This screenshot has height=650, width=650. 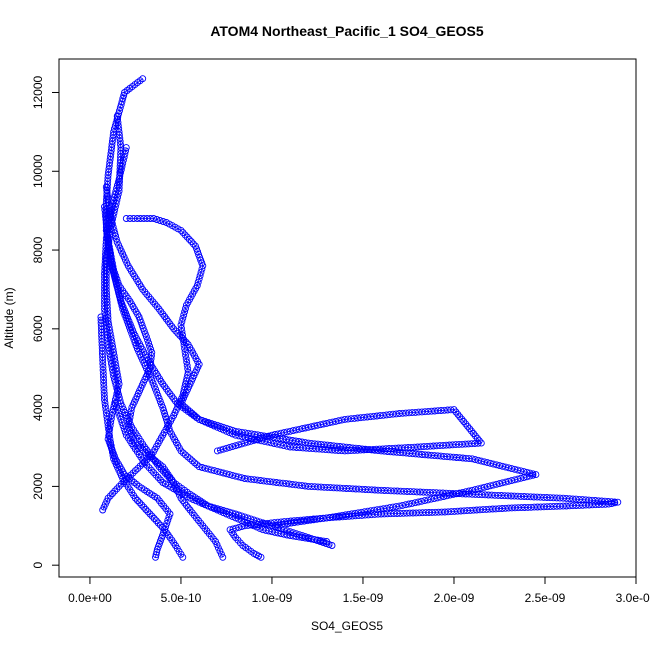 What do you see at coordinates (272, 598) in the screenshot?
I see `x-tick-label: 1.0e-09` at bounding box center [272, 598].